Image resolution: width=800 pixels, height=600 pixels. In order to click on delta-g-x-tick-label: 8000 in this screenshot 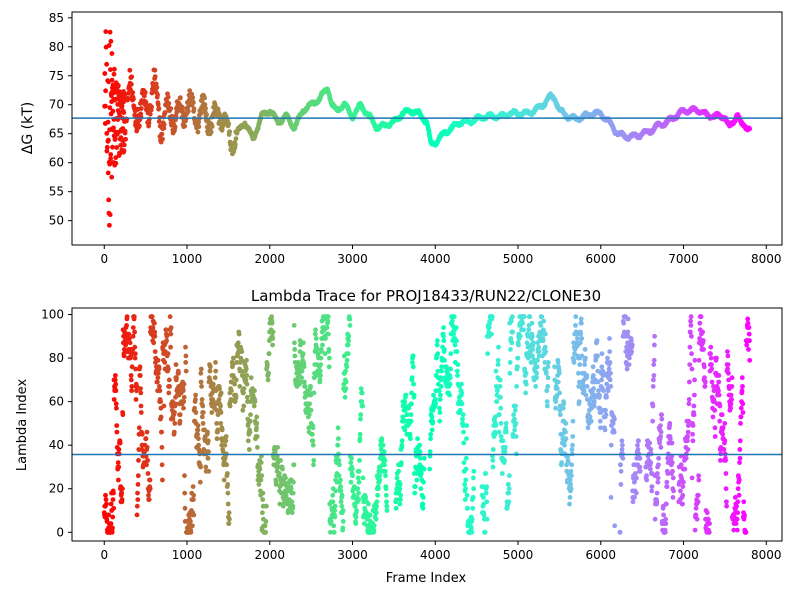, I will do `click(766, 259)`.